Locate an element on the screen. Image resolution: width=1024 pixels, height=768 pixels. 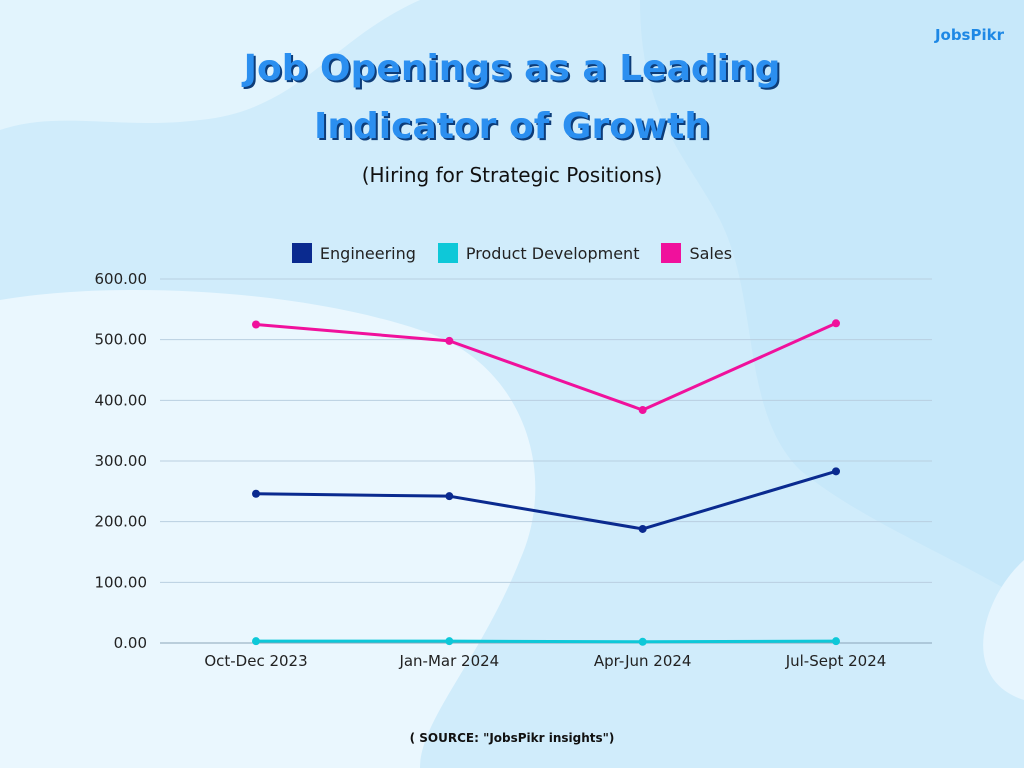
legend-item-product-development: Product Development is located at coordinates (538, 253).